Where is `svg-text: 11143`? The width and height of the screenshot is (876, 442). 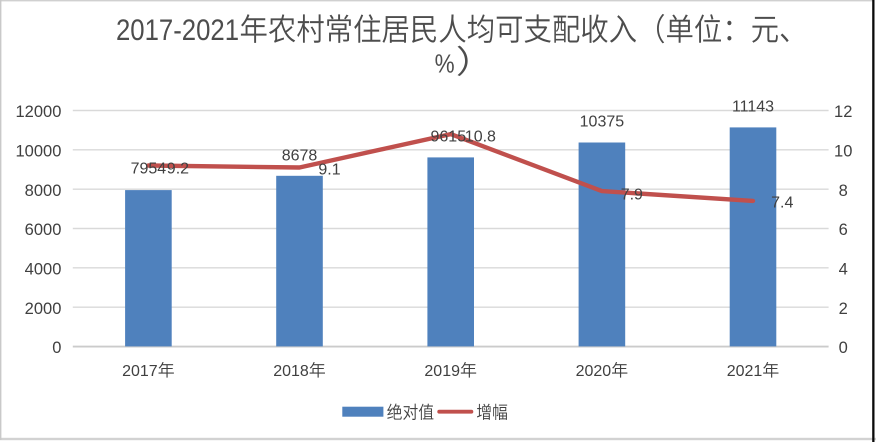 svg-text: 11143 is located at coordinates (753, 106).